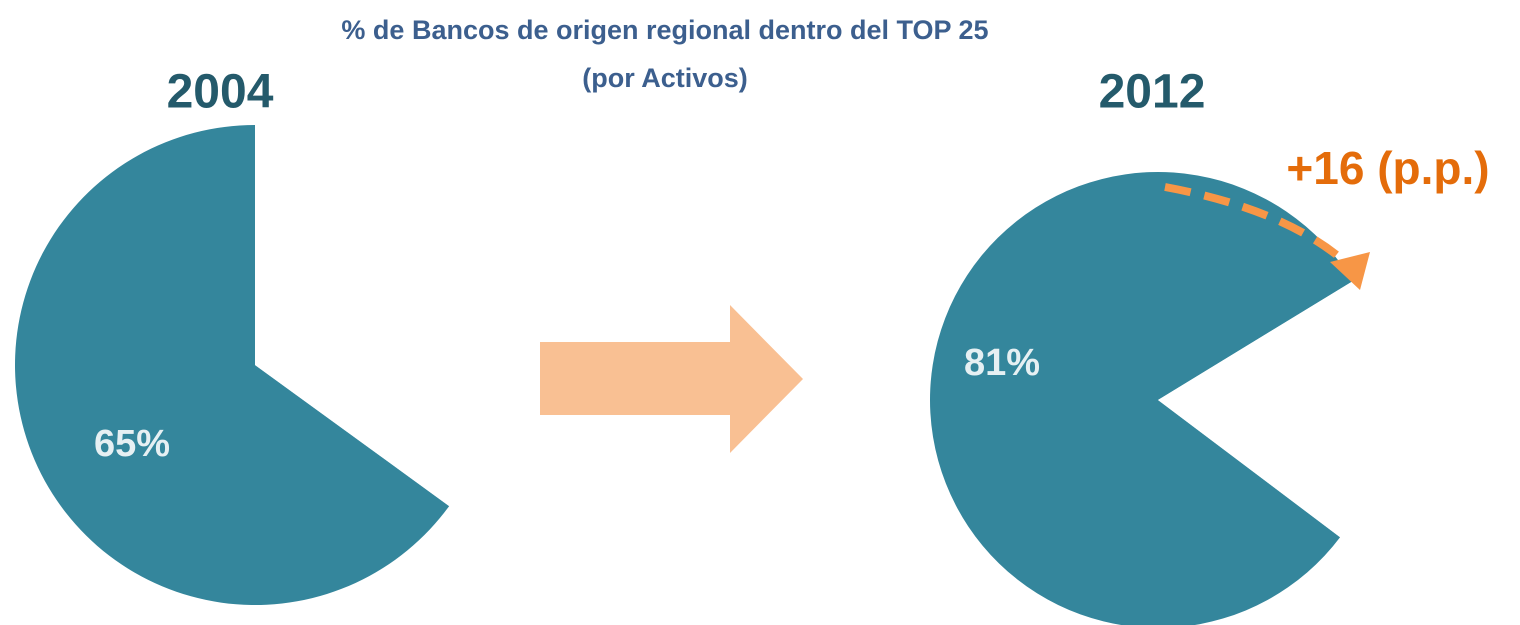 This screenshot has width=1520, height=625. Describe the element at coordinates (132, 444) in the screenshot. I see `data-label: 65%` at that location.